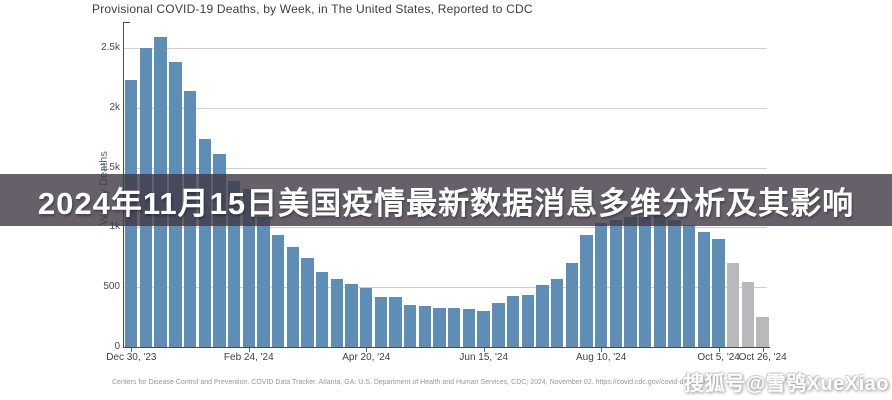 This screenshot has width=892, height=400. I want to click on watermark-text: 搜狐号@雪鸮XueXiao, so click(786, 384).